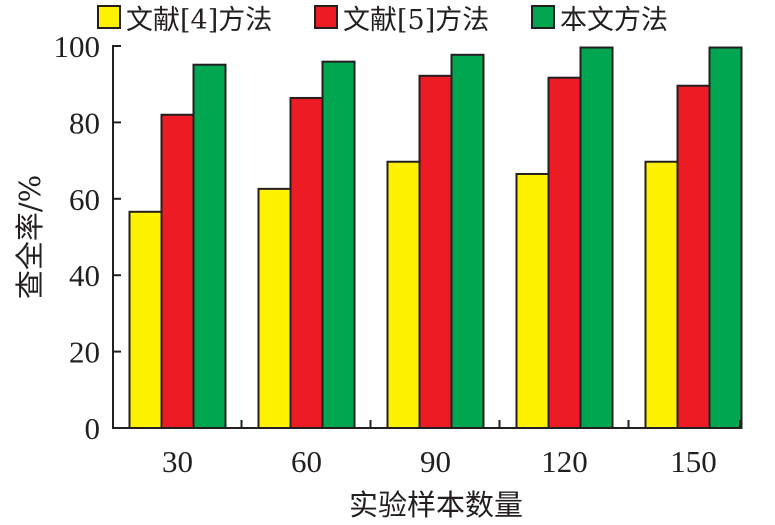 Image resolution: width=775 pixels, height=525 pixels. What do you see at coordinates (93, 428) in the screenshot?
I see `y-tick-label: 0` at bounding box center [93, 428].